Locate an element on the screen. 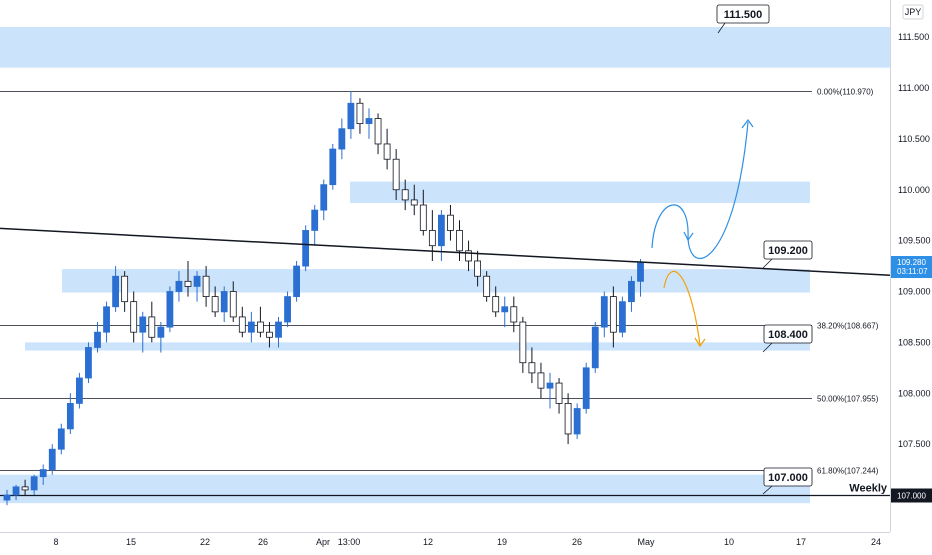 The image size is (932, 555). y-tick-6: 108.500 is located at coordinates (914, 342).